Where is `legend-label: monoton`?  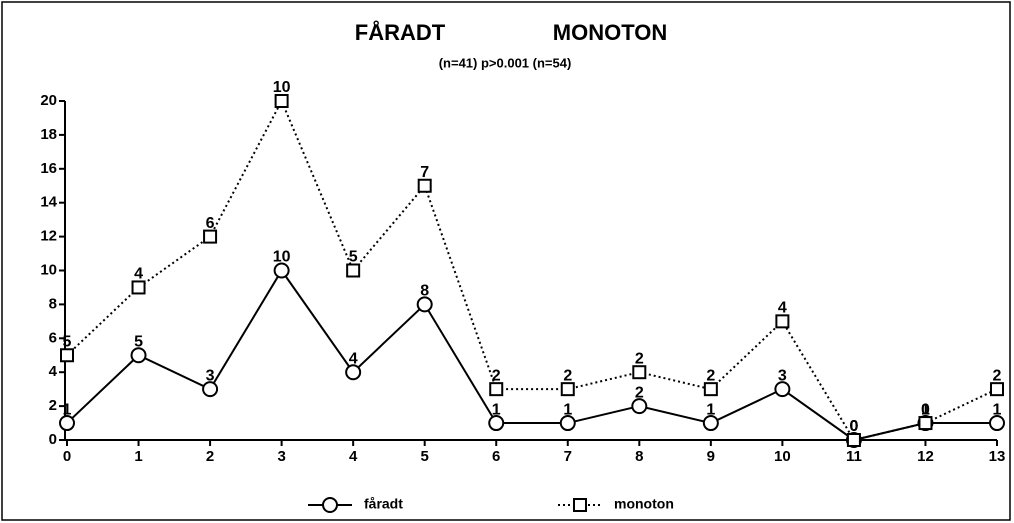 legend-label: monoton is located at coordinates (644, 504).